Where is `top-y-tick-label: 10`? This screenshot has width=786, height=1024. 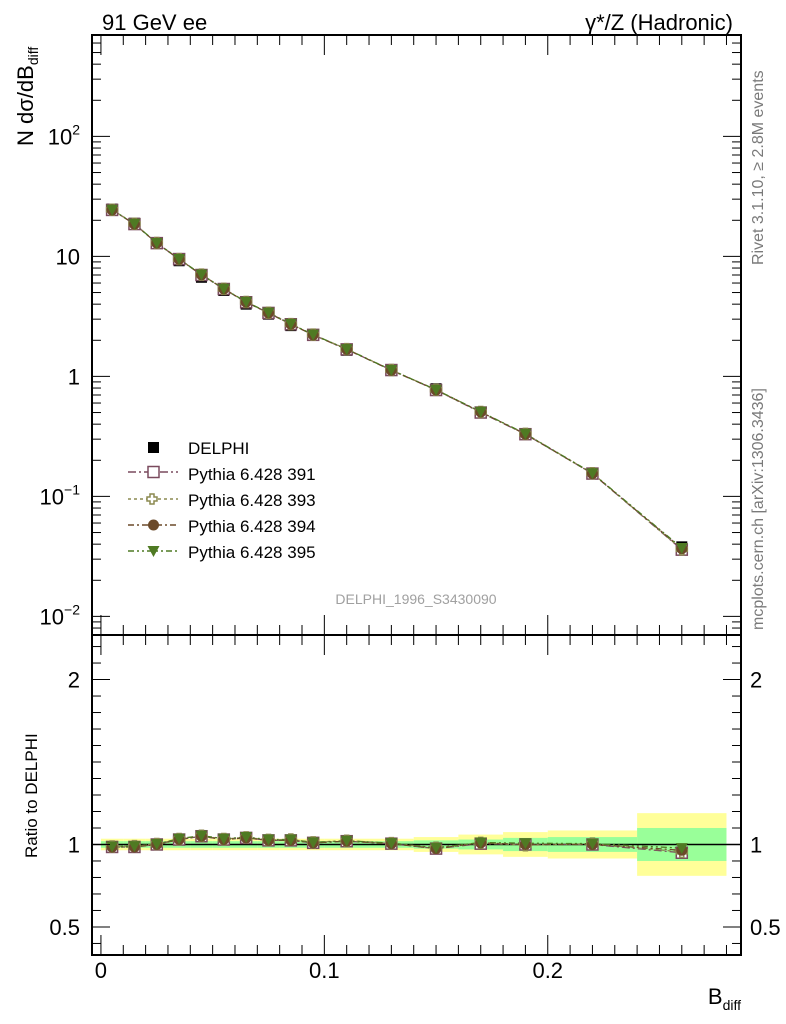
top-y-tick-label: 10 is located at coordinates (68, 256).